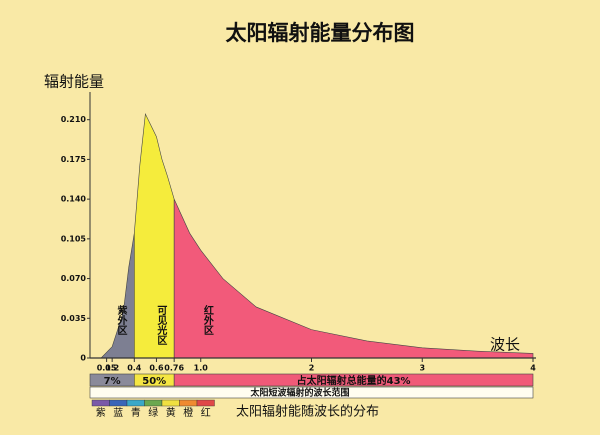  Describe the element at coordinates (74, 318) in the screenshot. I see `y-tick-label: 0.035` at that location.